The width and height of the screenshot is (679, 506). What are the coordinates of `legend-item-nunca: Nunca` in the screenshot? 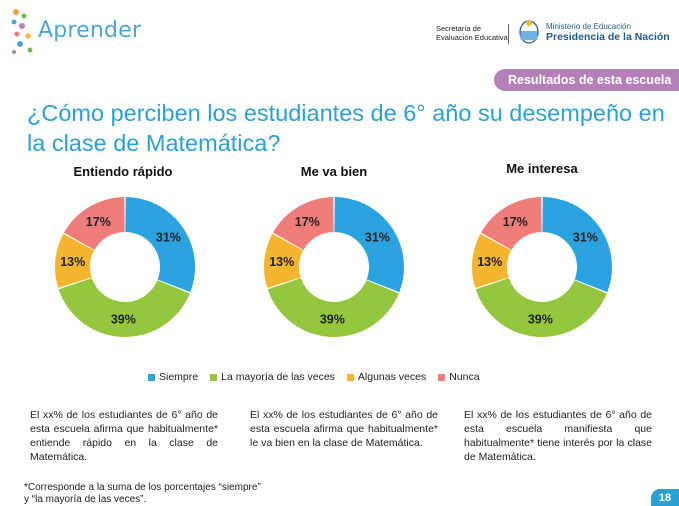 It's located at (459, 377).